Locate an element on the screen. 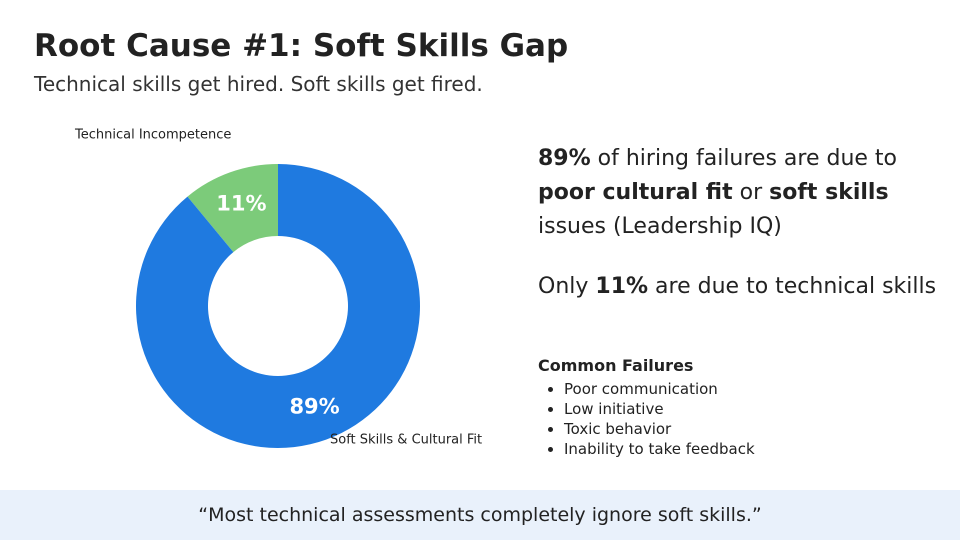  value-label: 89% is located at coordinates (314, 407).